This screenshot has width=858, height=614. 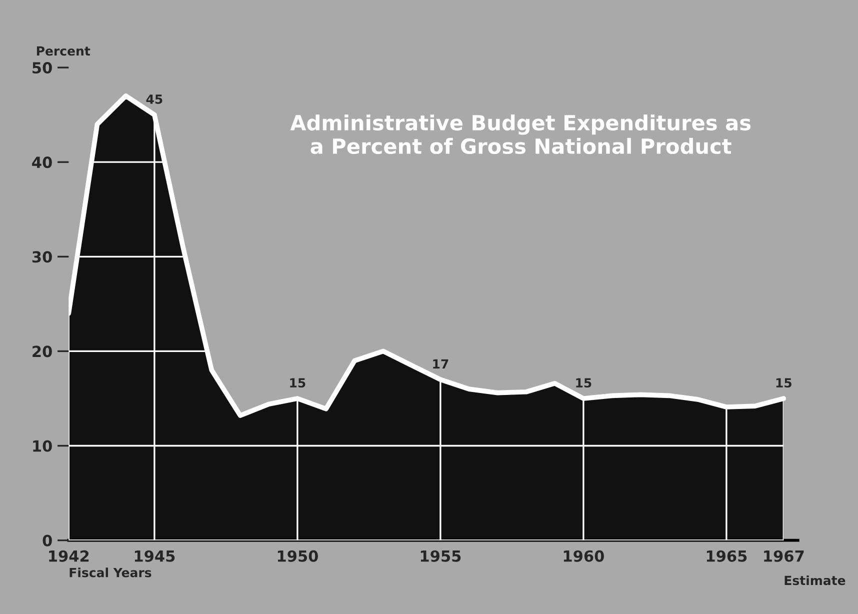 What do you see at coordinates (42, 162) in the screenshot?
I see `y-tick-label: 40` at bounding box center [42, 162].